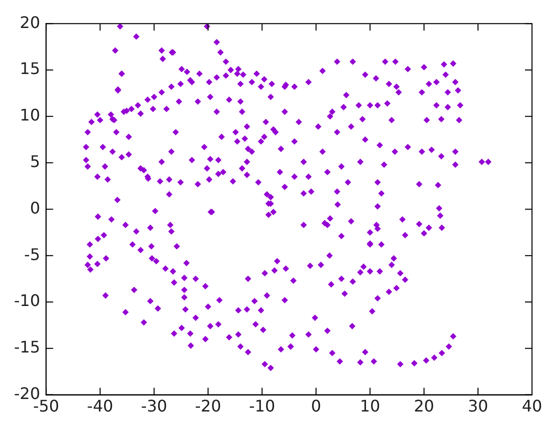  What do you see at coordinates (370, 406) in the screenshot?
I see `x-tick-label: 10` at bounding box center [370, 406].